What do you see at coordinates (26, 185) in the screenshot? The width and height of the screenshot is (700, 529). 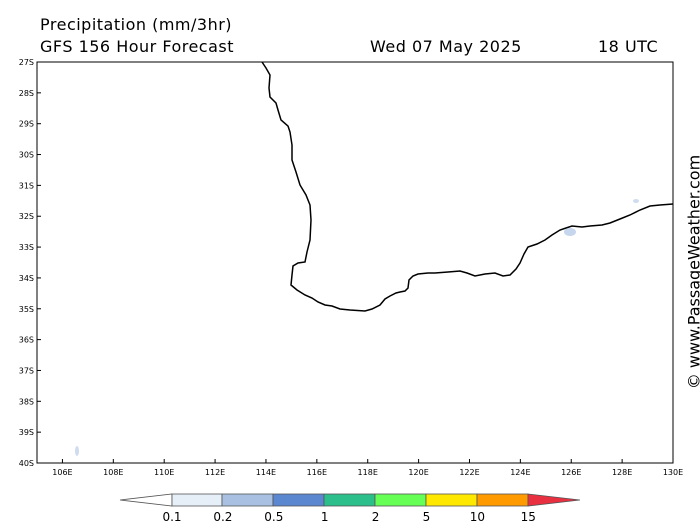 I see `lat-label: 31S` at bounding box center [26, 185].